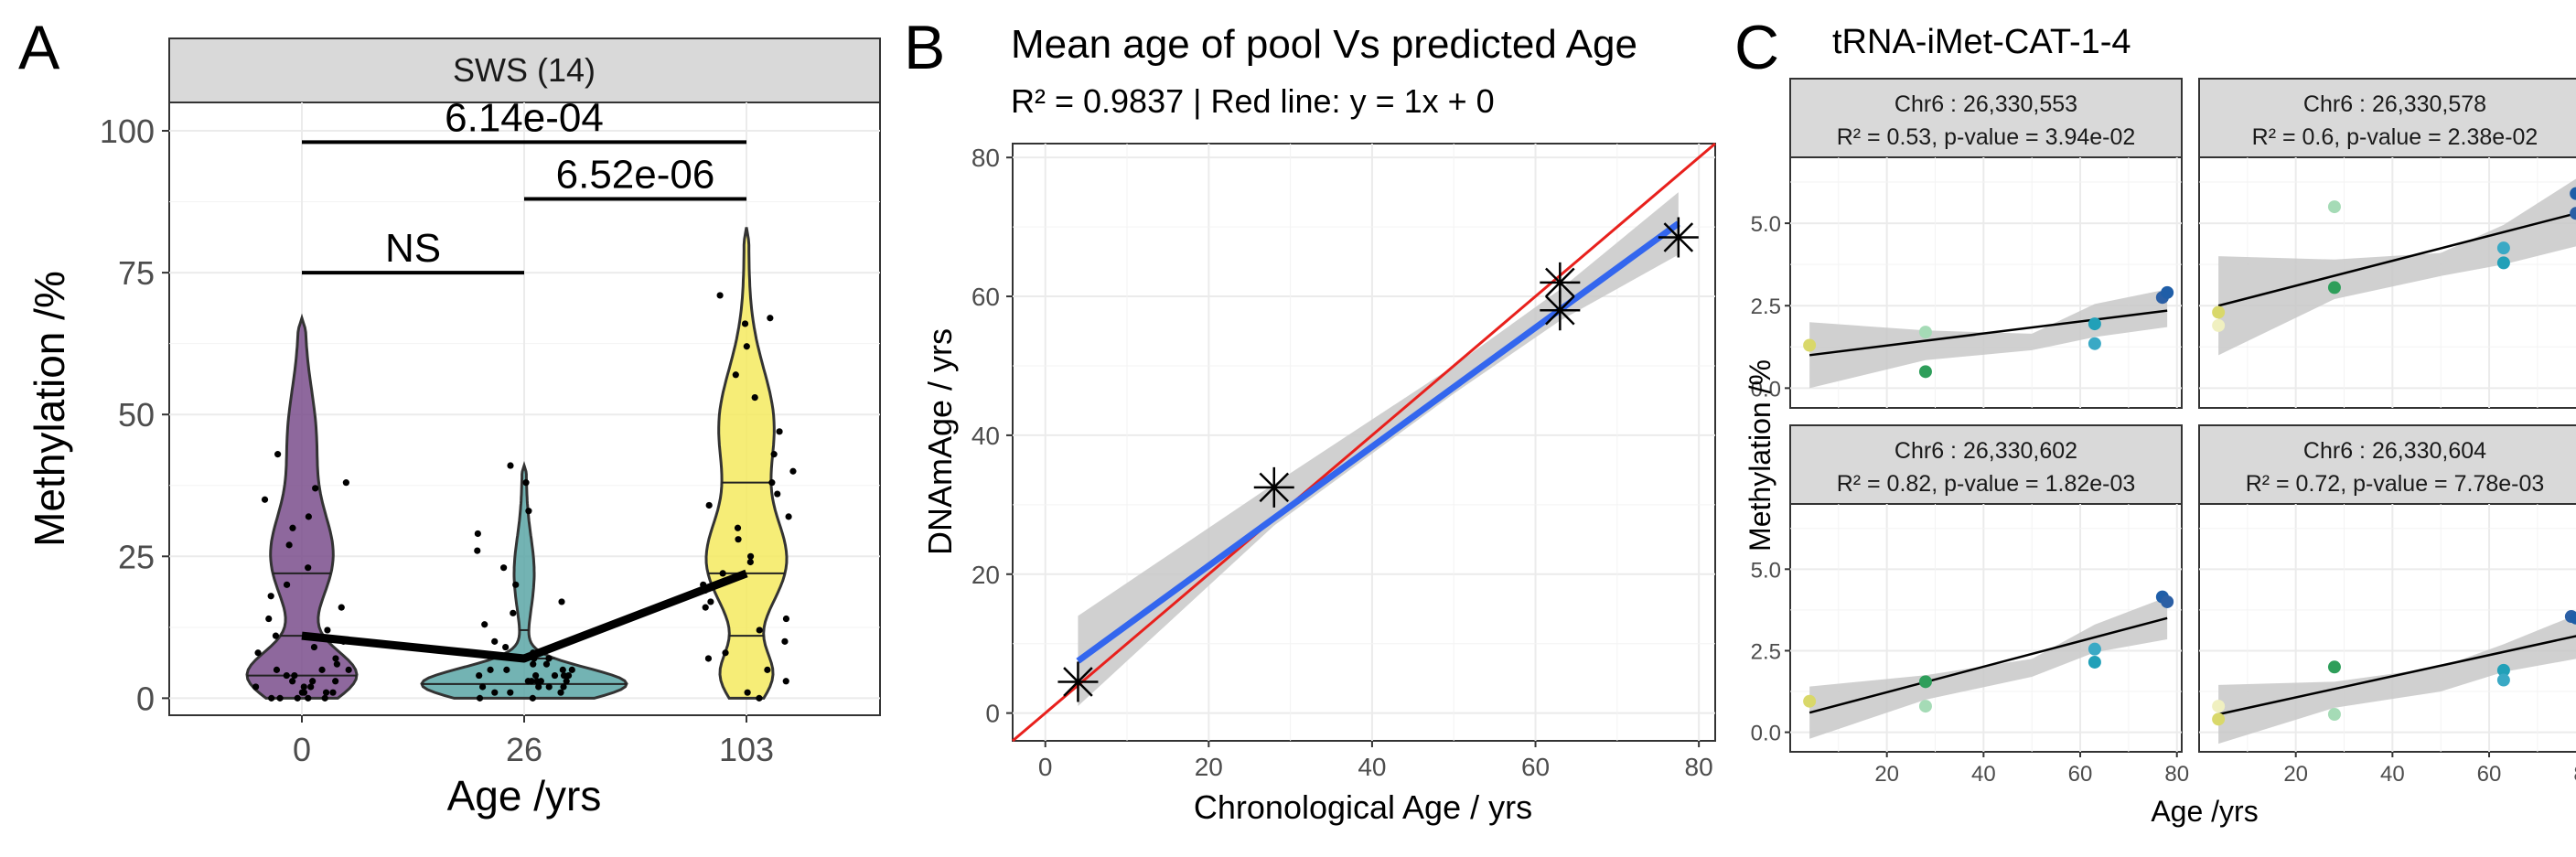 The width and height of the screenshot is (2576, 857). I want to click on y-tick-label: 80, so click(985, 158).